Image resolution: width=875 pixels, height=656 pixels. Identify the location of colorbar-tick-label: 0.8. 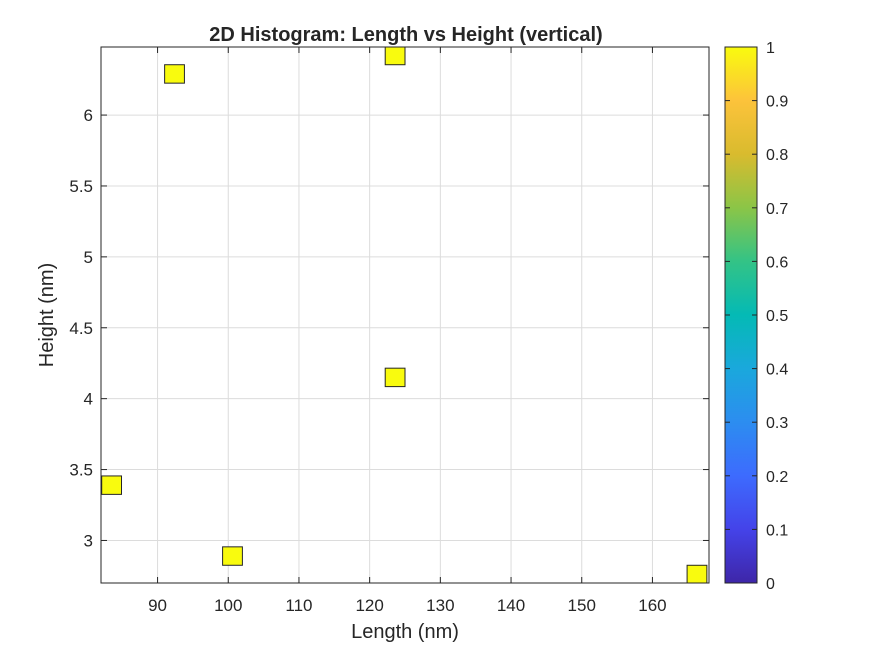
(777, 155).